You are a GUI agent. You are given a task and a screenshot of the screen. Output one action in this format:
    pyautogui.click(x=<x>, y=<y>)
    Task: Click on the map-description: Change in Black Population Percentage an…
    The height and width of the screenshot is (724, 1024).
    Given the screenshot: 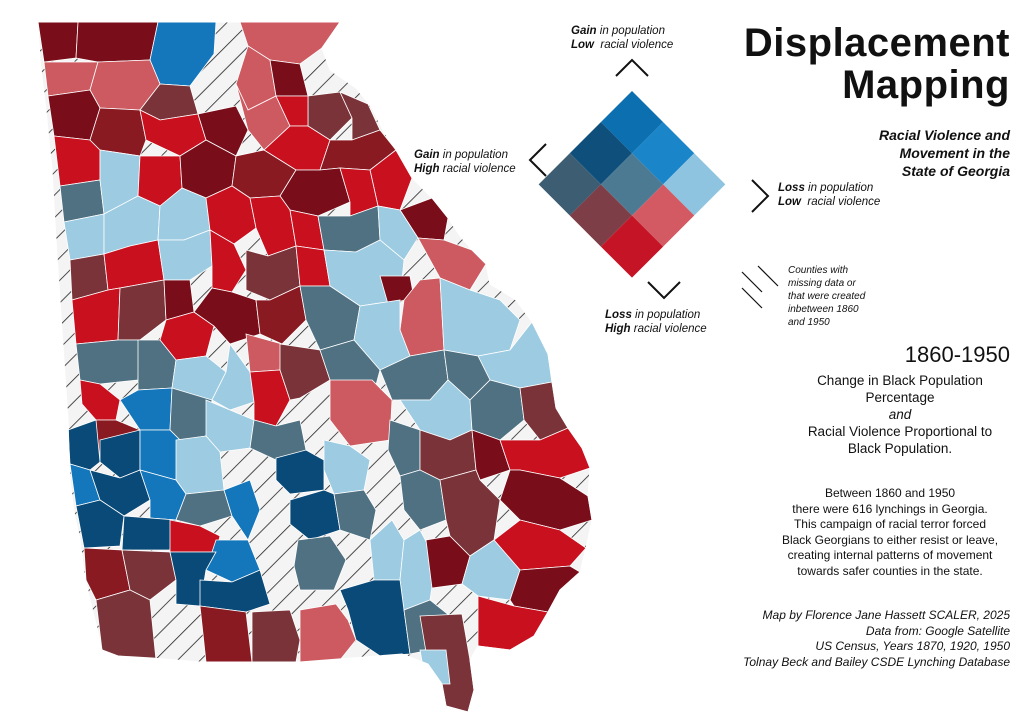 What is the action you would take?
    pyautogui.click(x=900, y=414)
    